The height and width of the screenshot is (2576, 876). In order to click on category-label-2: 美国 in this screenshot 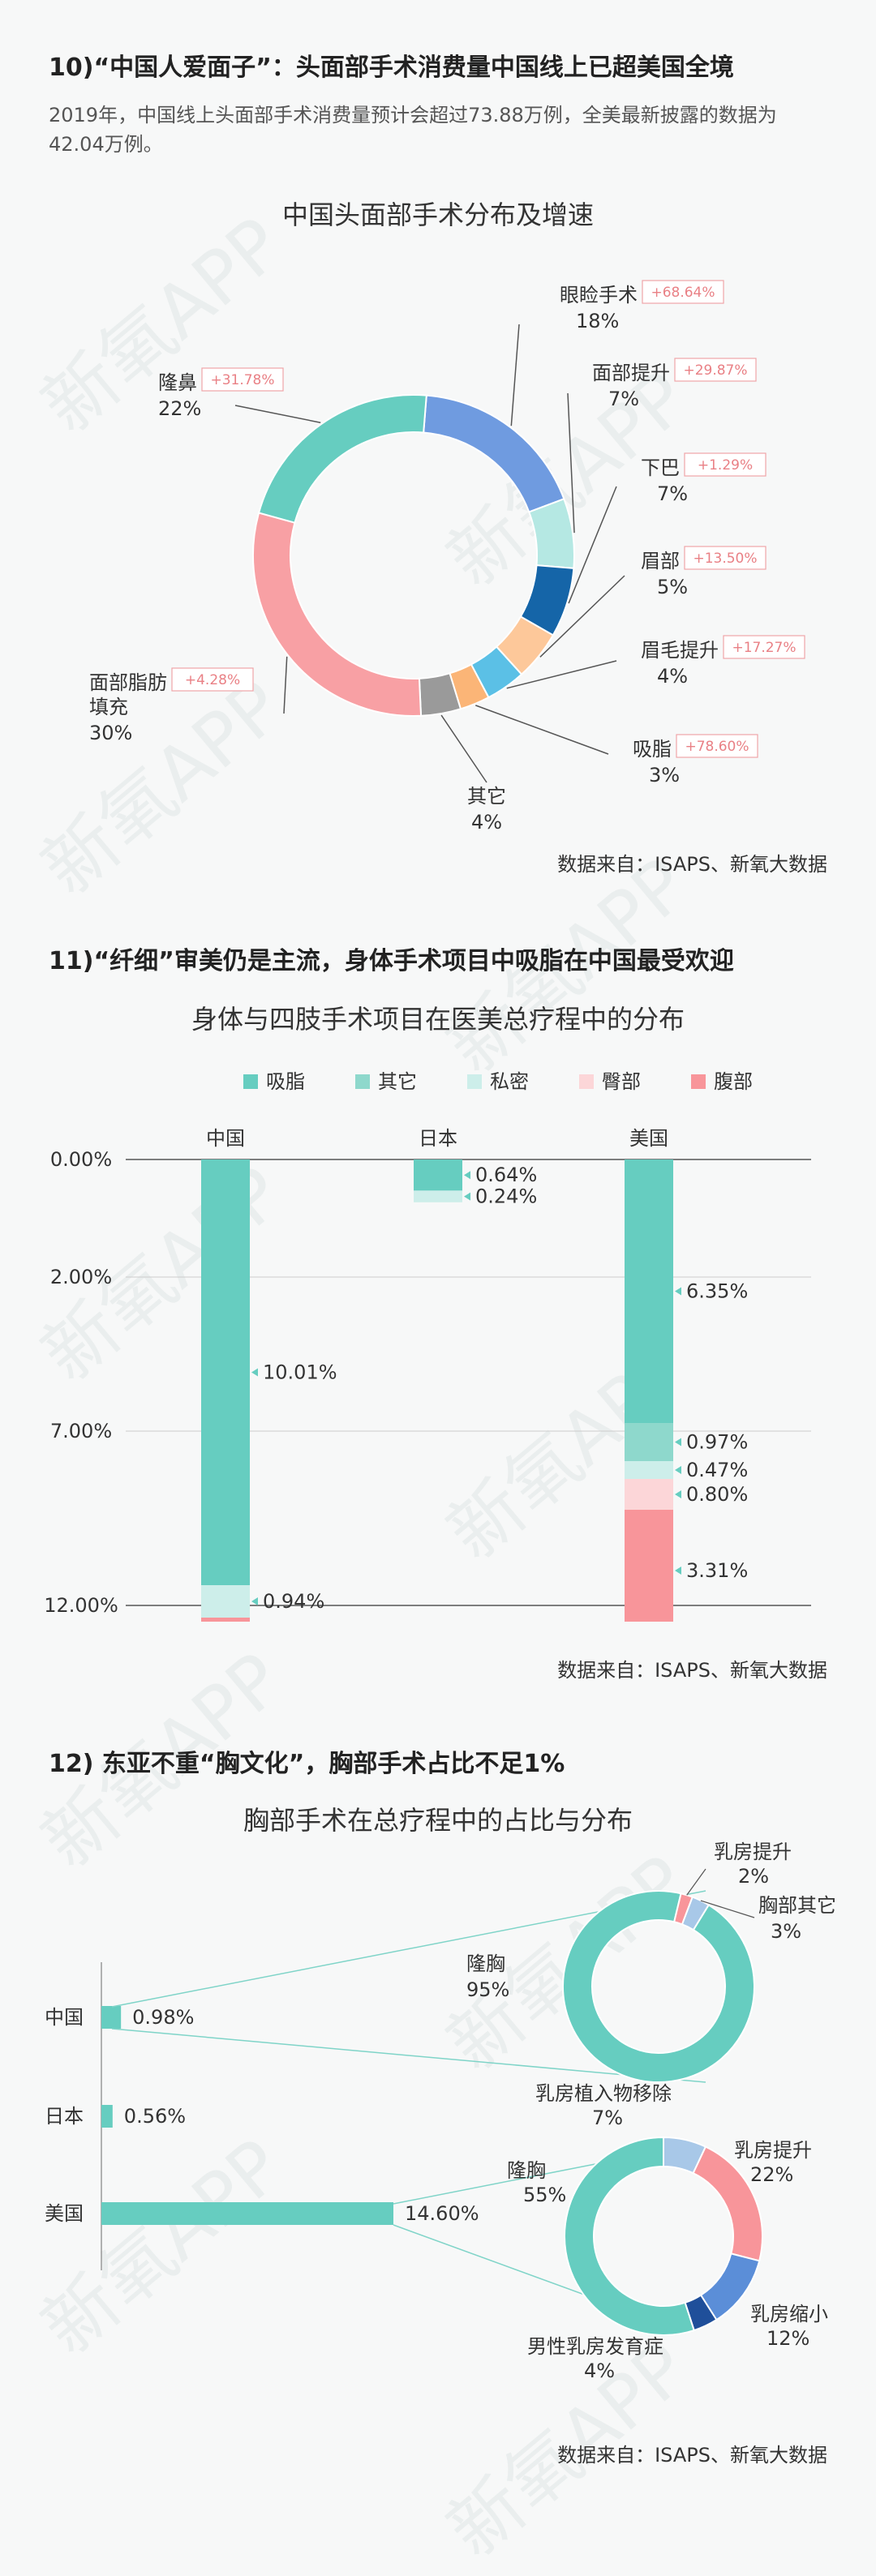, I will do `click(648, 1138)`.